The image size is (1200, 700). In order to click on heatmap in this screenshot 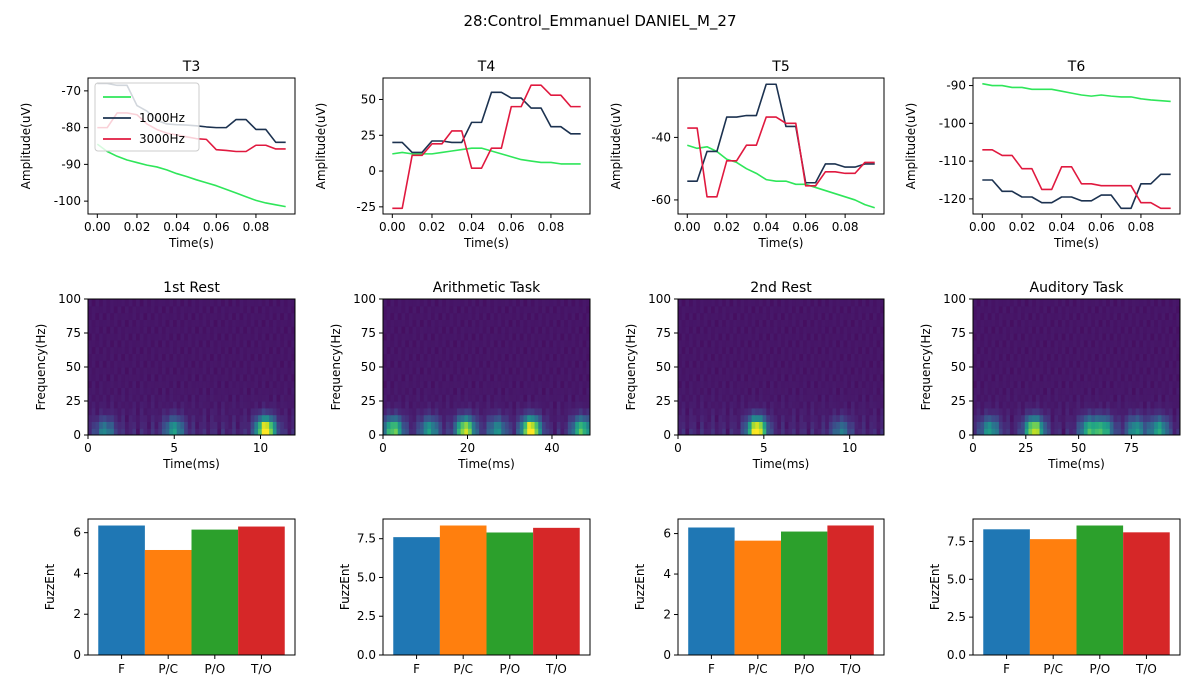, I will do `click(191, 367)`.